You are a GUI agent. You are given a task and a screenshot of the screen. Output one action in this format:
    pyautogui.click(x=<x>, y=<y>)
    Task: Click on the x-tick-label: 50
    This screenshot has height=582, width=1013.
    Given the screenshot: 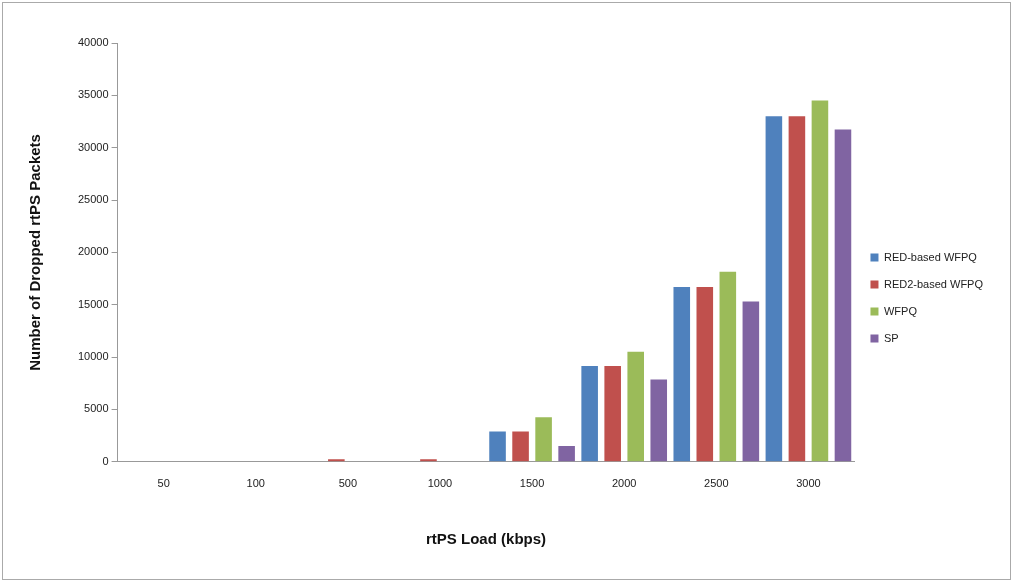 What is the action you would take?
    pyautogui.click(x=163, y=483)
    